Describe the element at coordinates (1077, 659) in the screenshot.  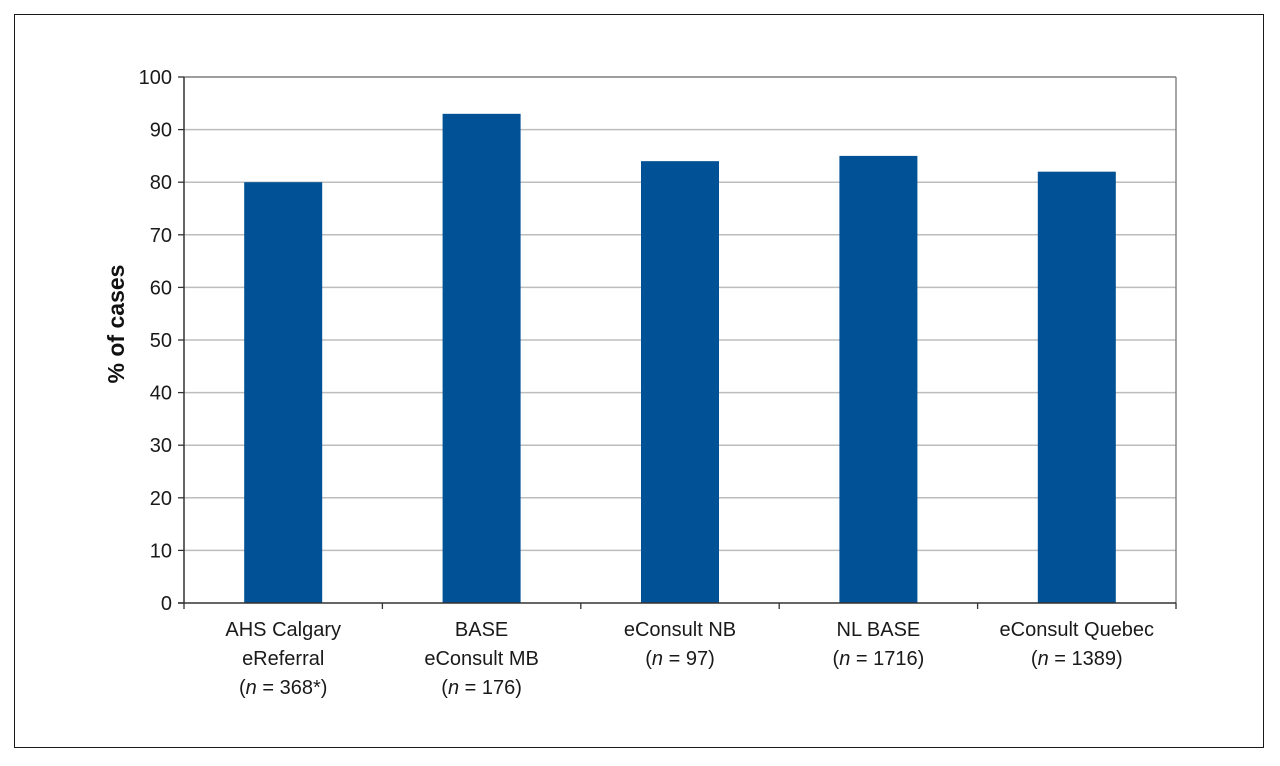
I see `x-category-label-line: (n = 1389)` at that location.